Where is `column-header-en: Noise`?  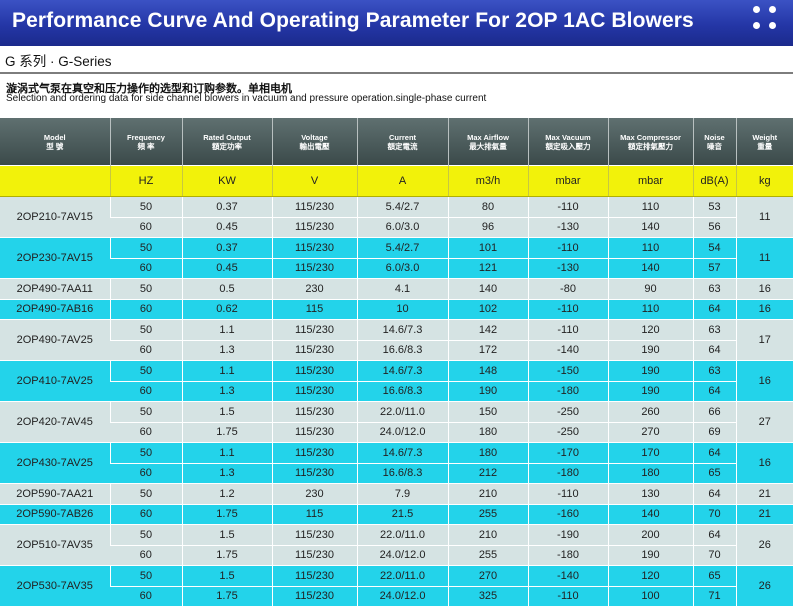
column-header-en: Noise is located at coordinates (714, 137).